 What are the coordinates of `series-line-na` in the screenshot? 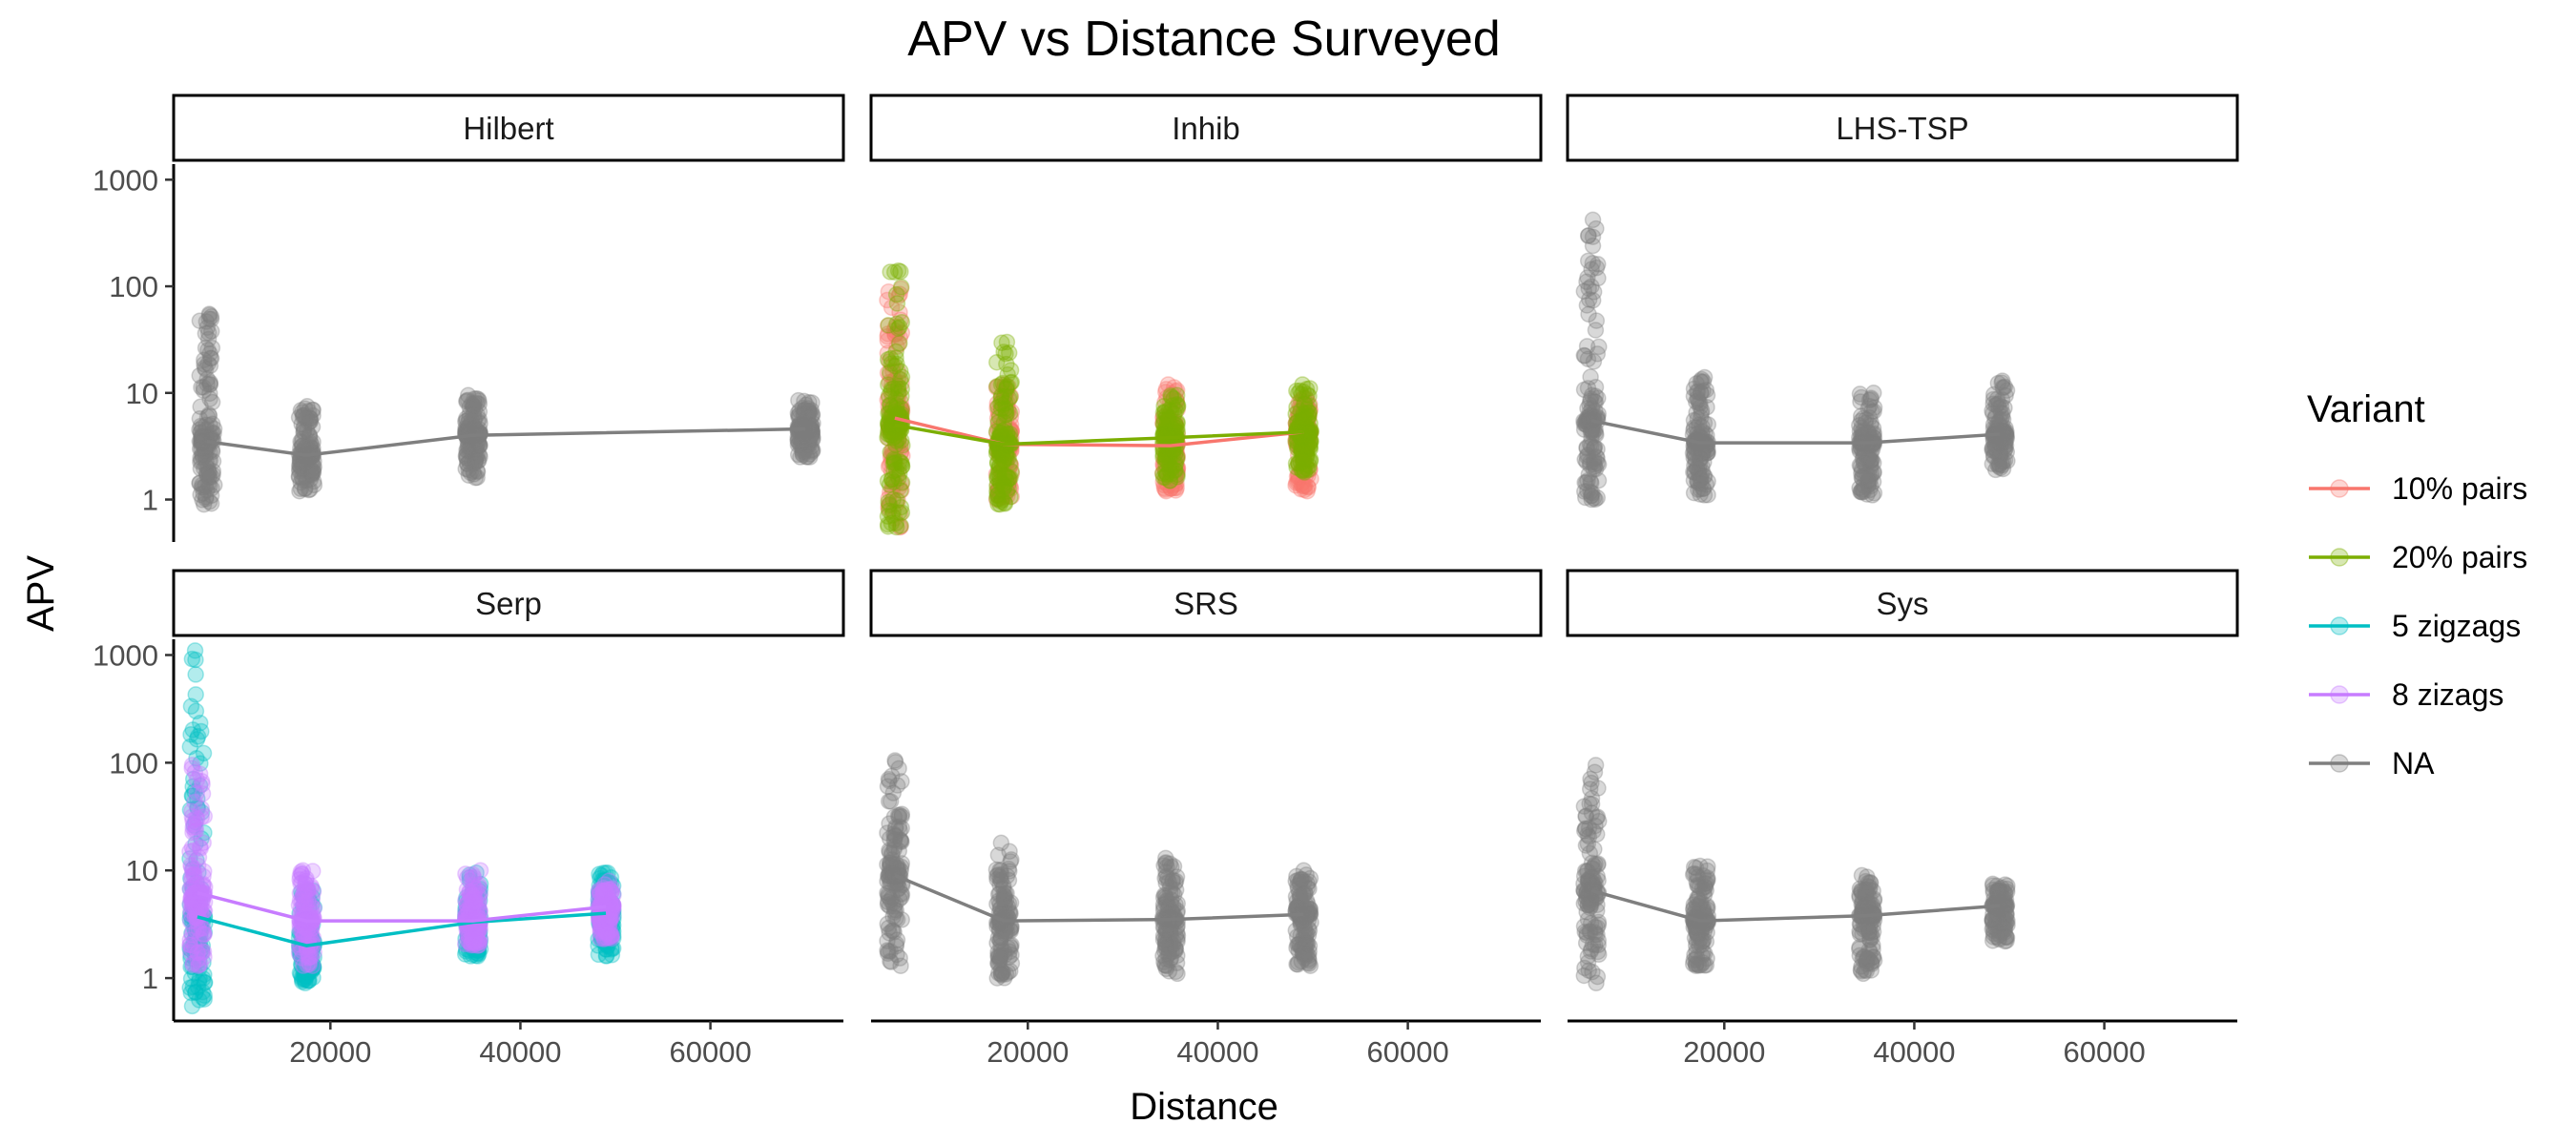 It's located at (1795, 905).